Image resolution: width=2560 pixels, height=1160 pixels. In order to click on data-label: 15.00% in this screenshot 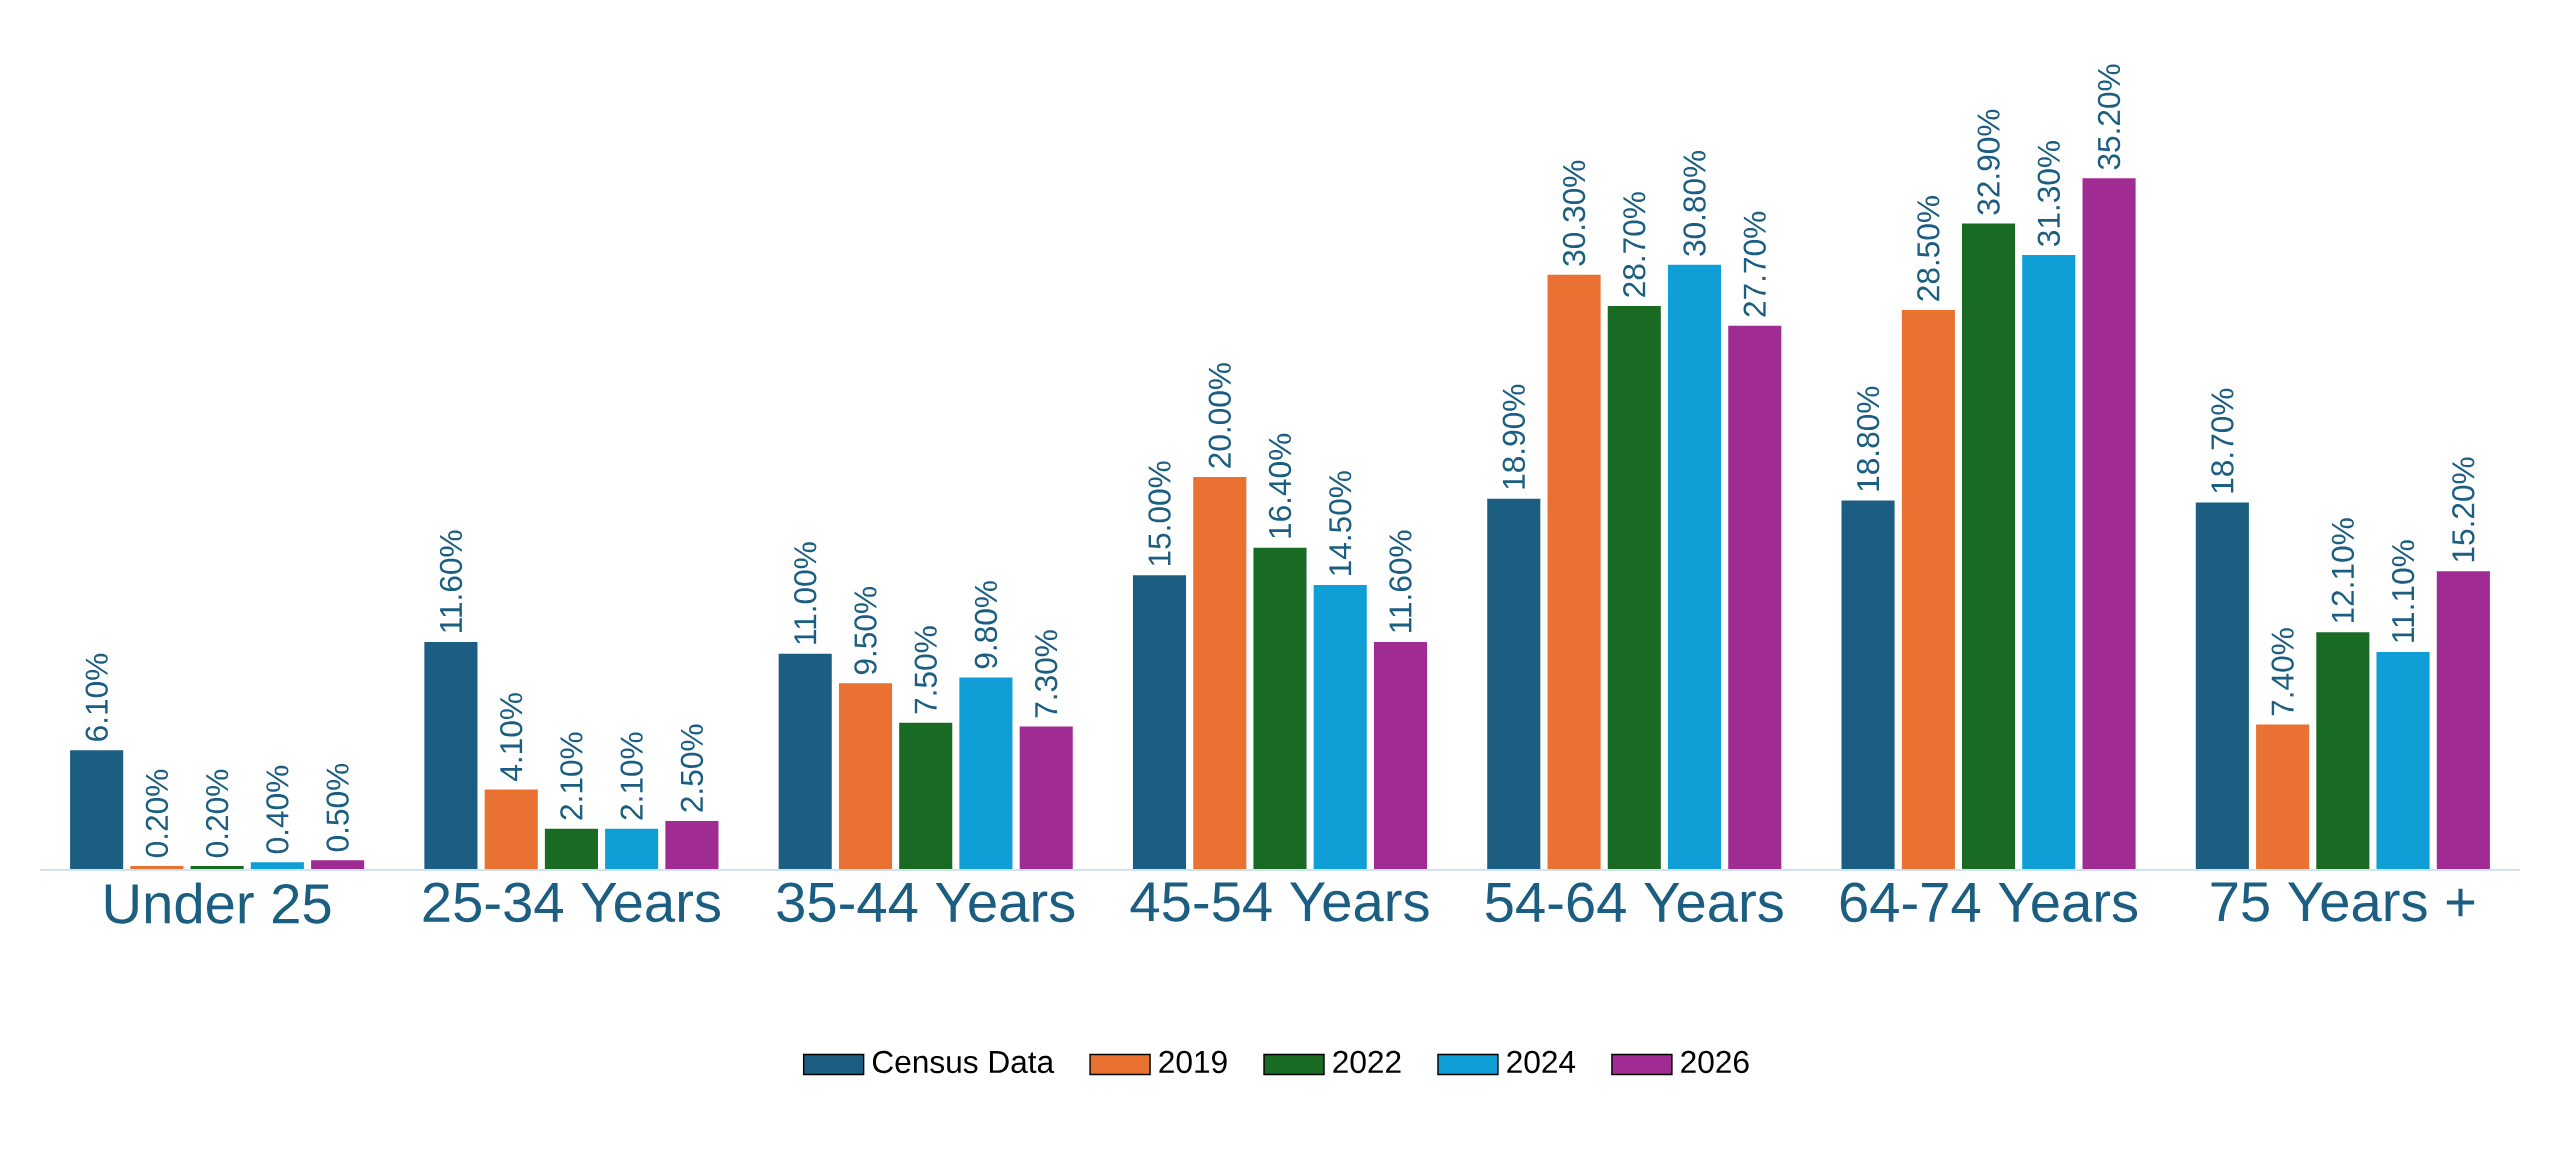, I will do `click(1159, 513)`.